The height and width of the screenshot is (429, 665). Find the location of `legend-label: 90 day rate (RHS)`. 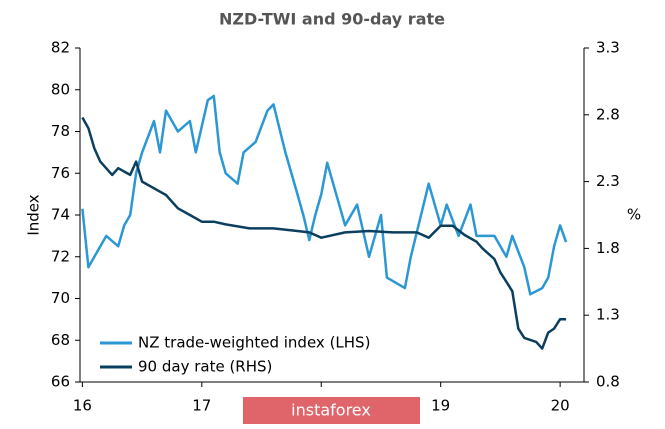

legend-label: 90 day rate (RHS) is located at coordinates (205, 367).